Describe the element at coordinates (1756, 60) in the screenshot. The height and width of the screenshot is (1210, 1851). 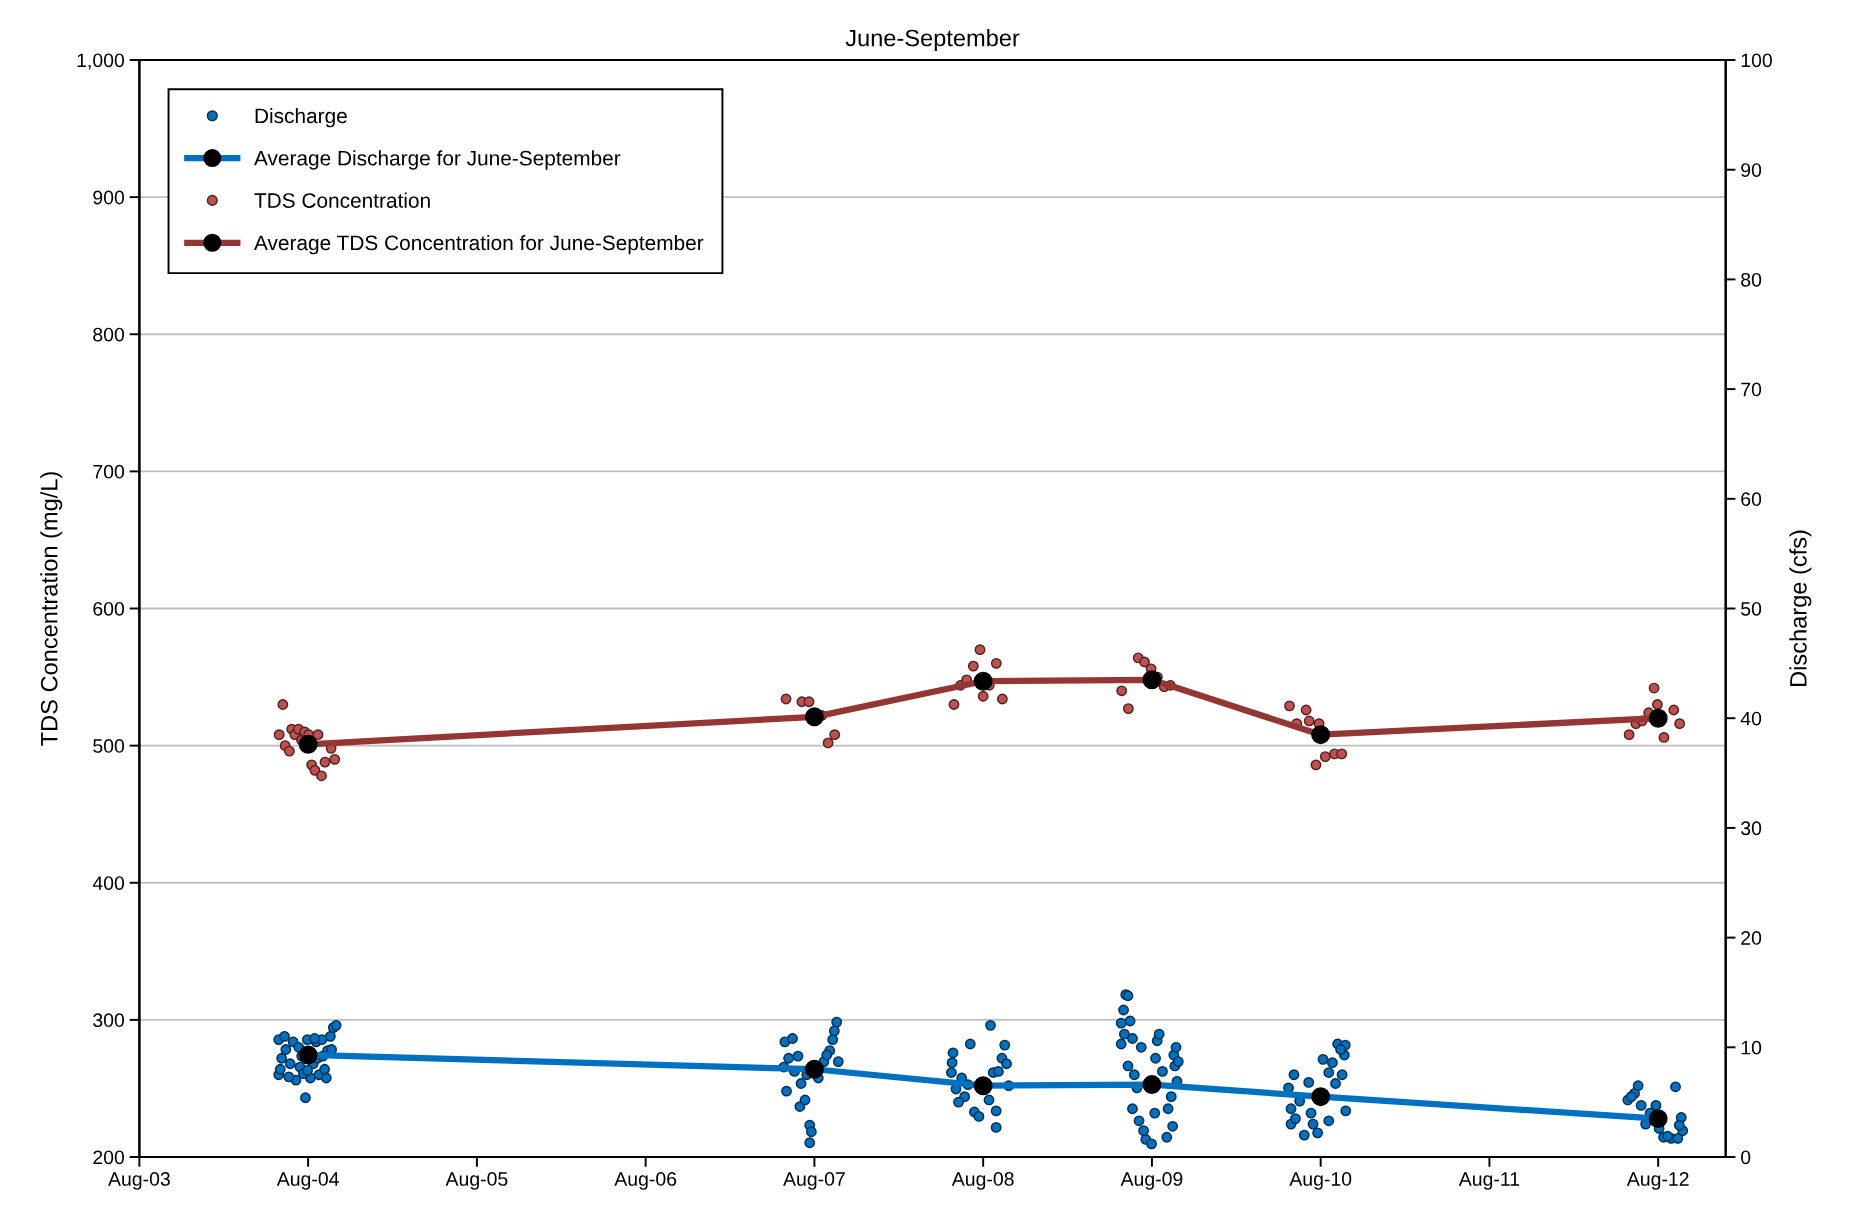
I see `y2-tick-label: 100` at that location.